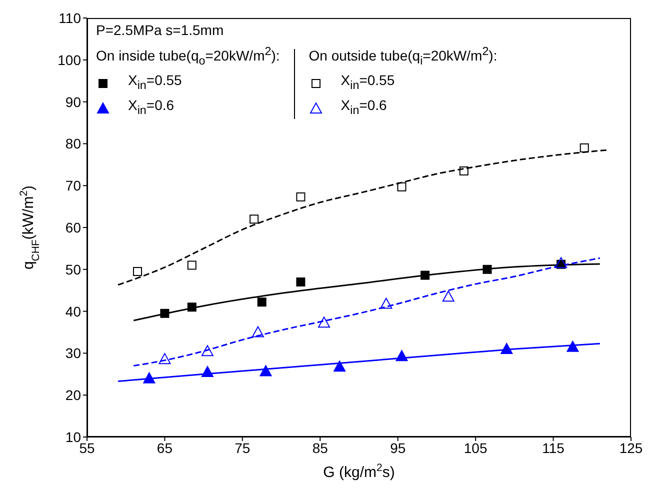 The width and height of the screenshot is (649, 490). I want to click on x-tick-label: 95, so click(398, 448).